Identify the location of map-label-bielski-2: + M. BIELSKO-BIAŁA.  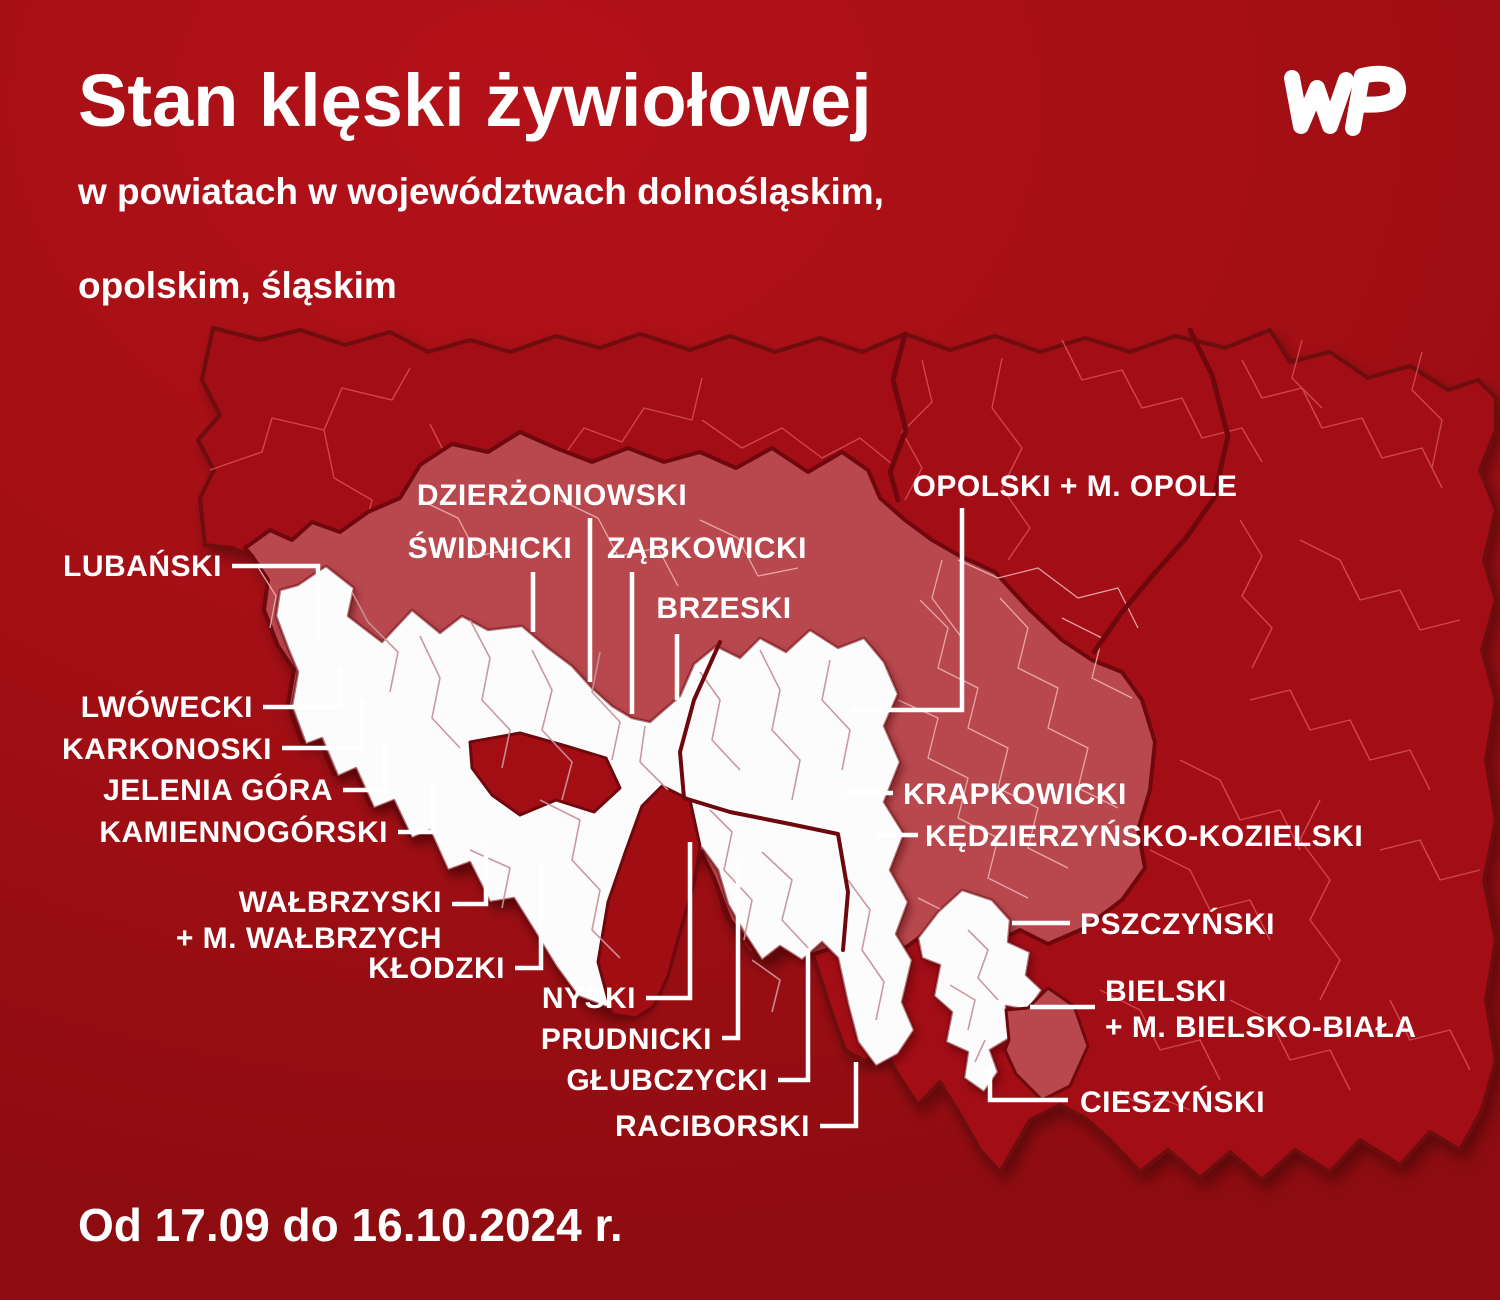
(1261, 1027).